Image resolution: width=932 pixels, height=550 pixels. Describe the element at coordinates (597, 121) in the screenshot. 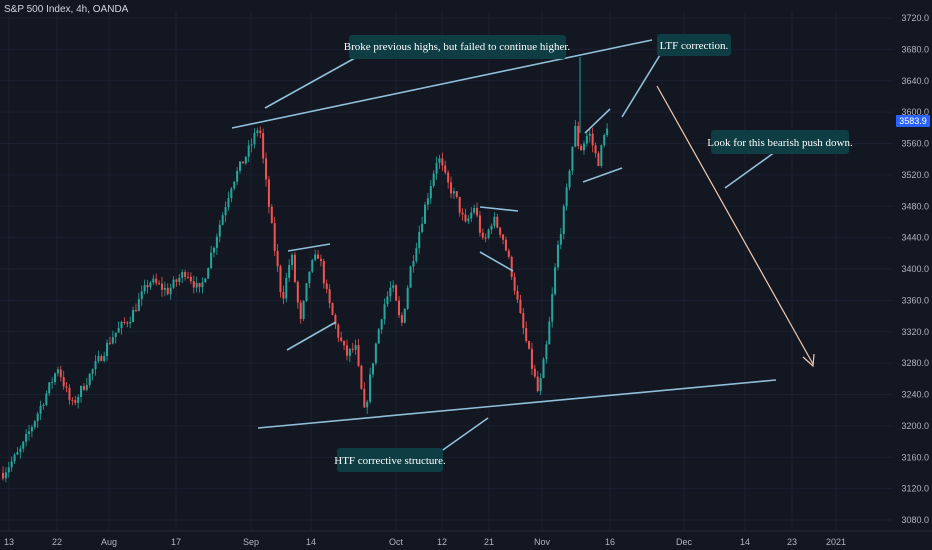

I see `ltf-channel-top` at that location.